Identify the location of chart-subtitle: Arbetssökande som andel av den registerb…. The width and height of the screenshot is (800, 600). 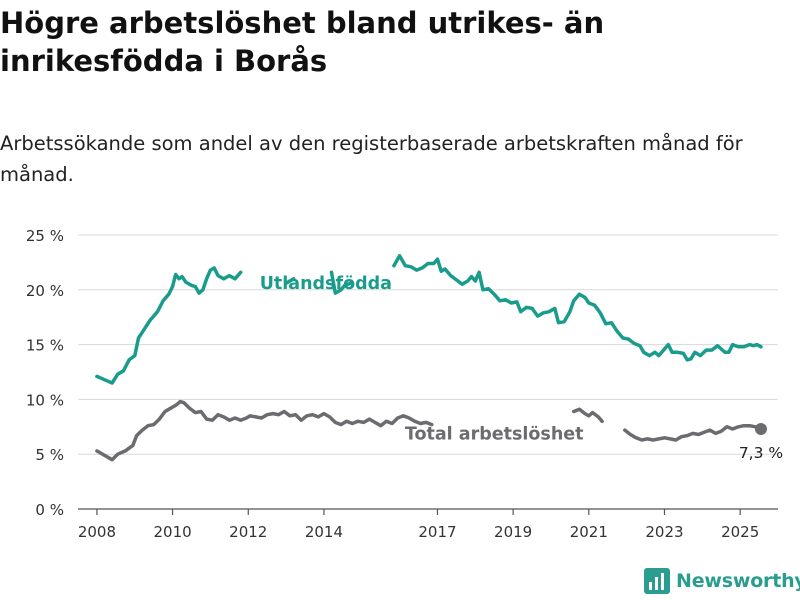
(371, 159).